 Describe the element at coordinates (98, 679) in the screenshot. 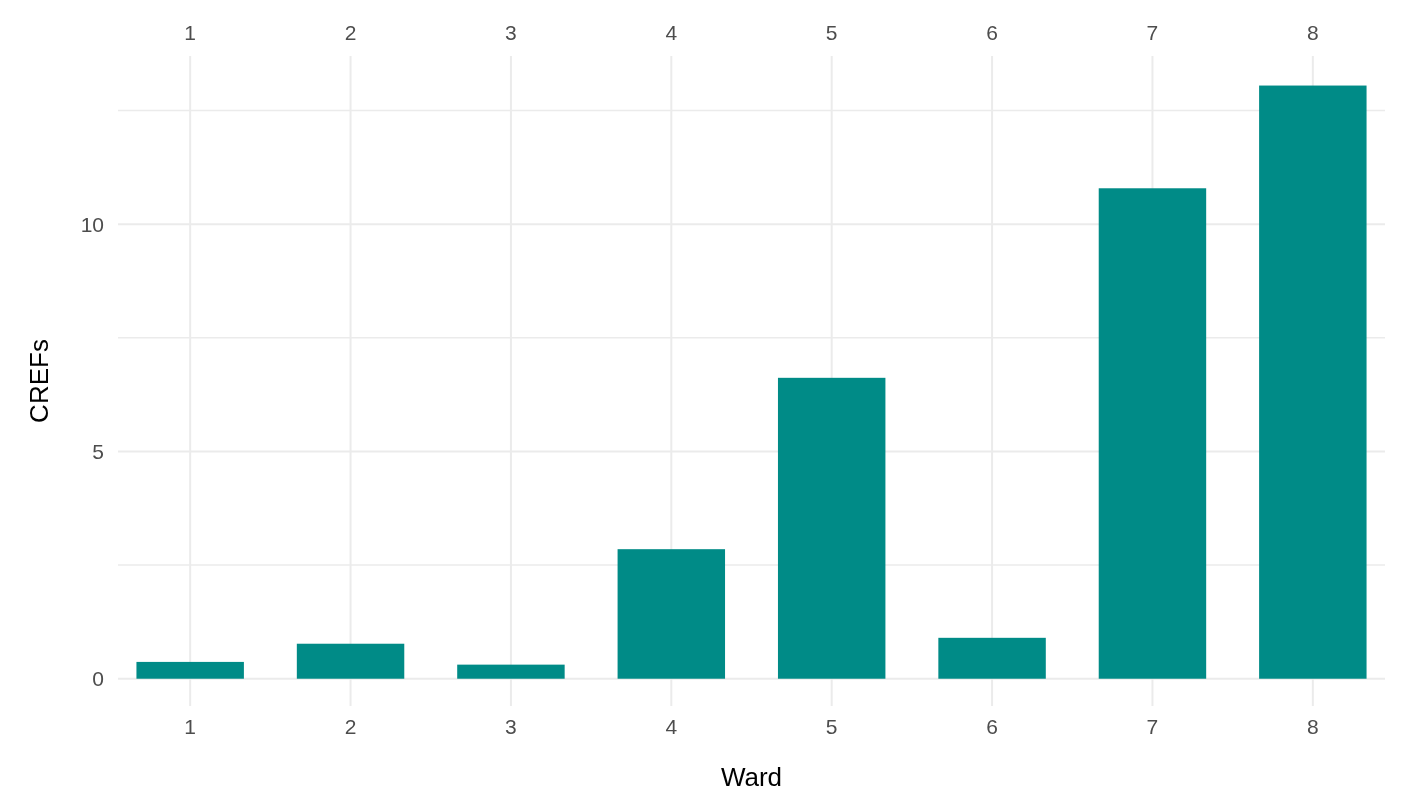

I see `y-tick-label: 0` at that location.